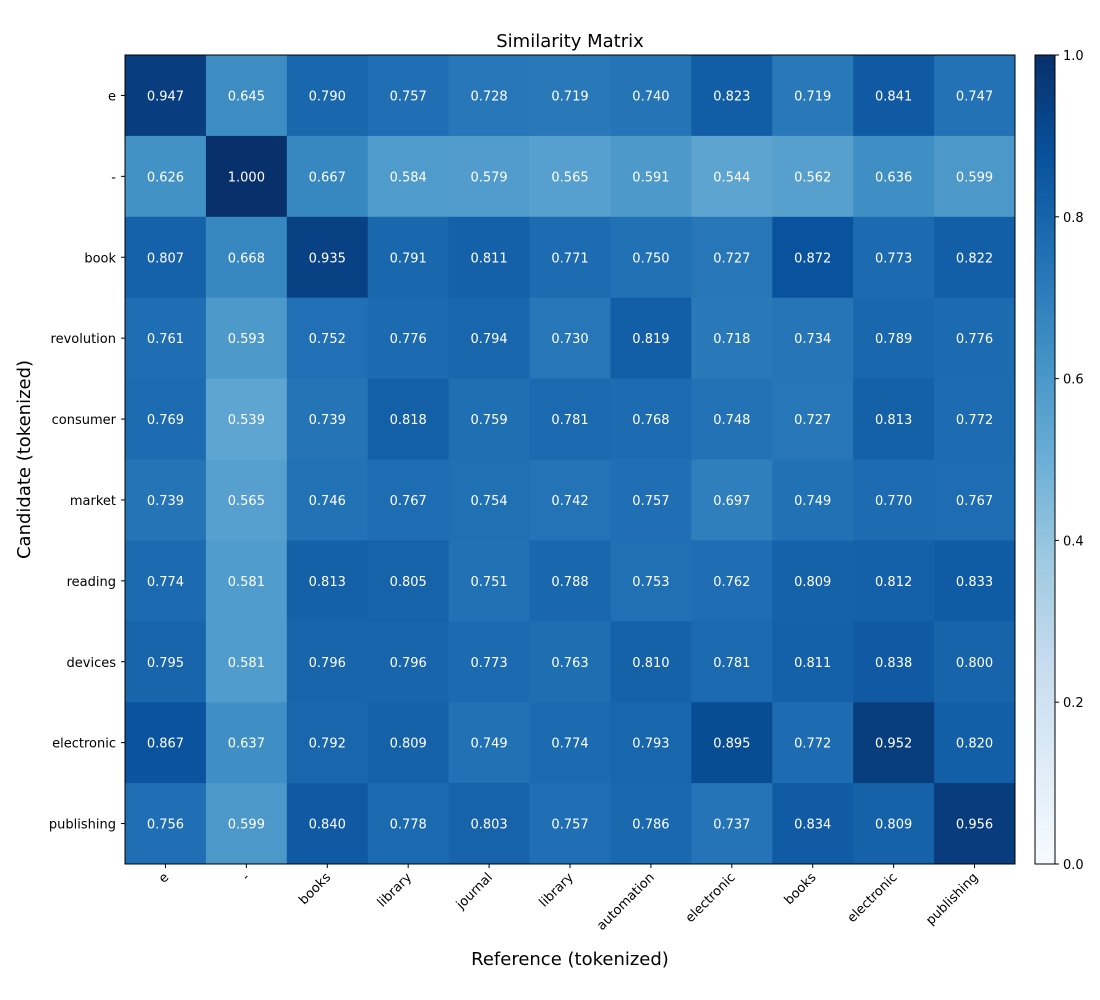  What do you see at coordinates (974, 258) in the screenshot?
I see `cell-value-label: 0.822` at bounding box center [974, 258].